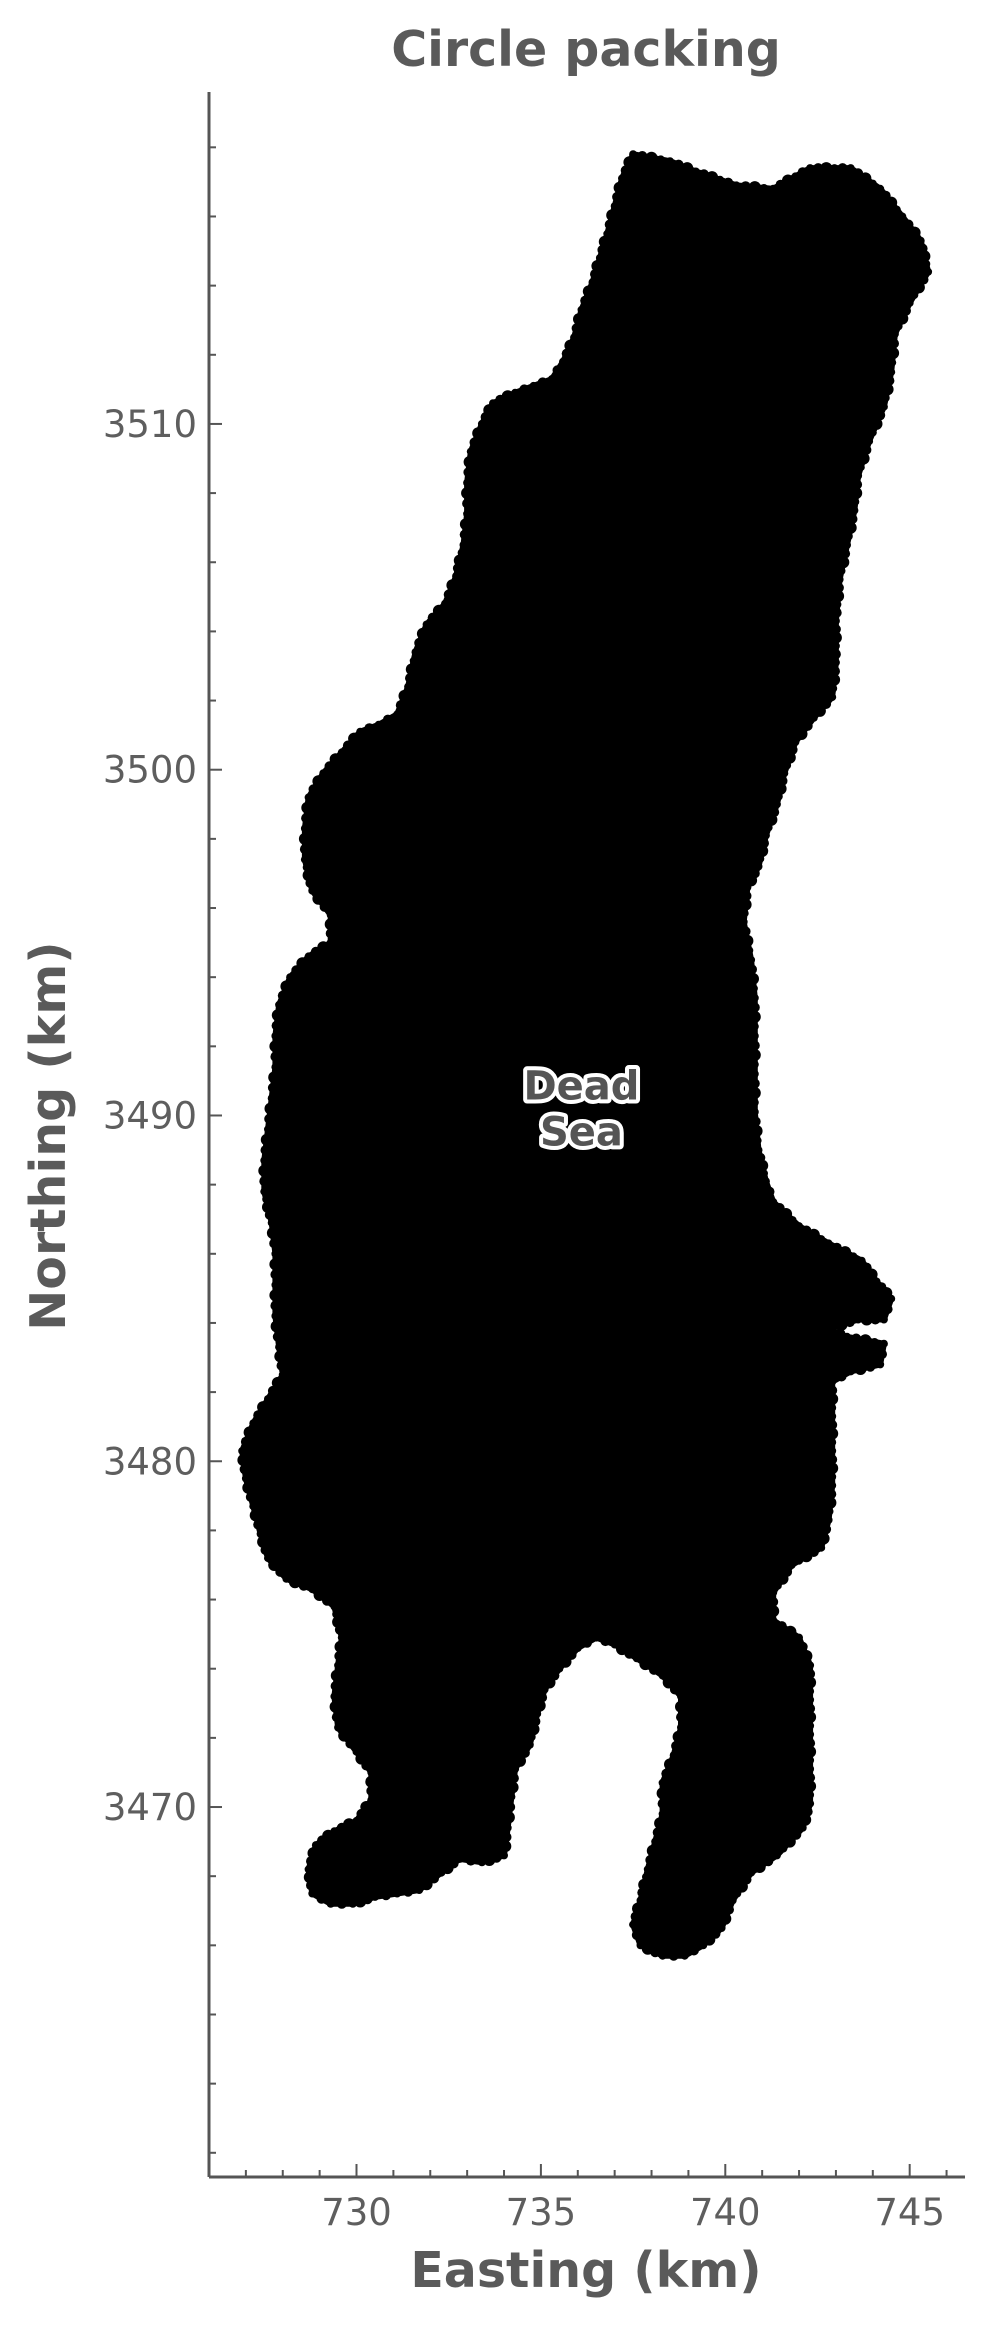  What do you see at coordinates (356, 2212) in the screenshot?
I see `x-tick-label: 730` at bounding box center [356, 2212].